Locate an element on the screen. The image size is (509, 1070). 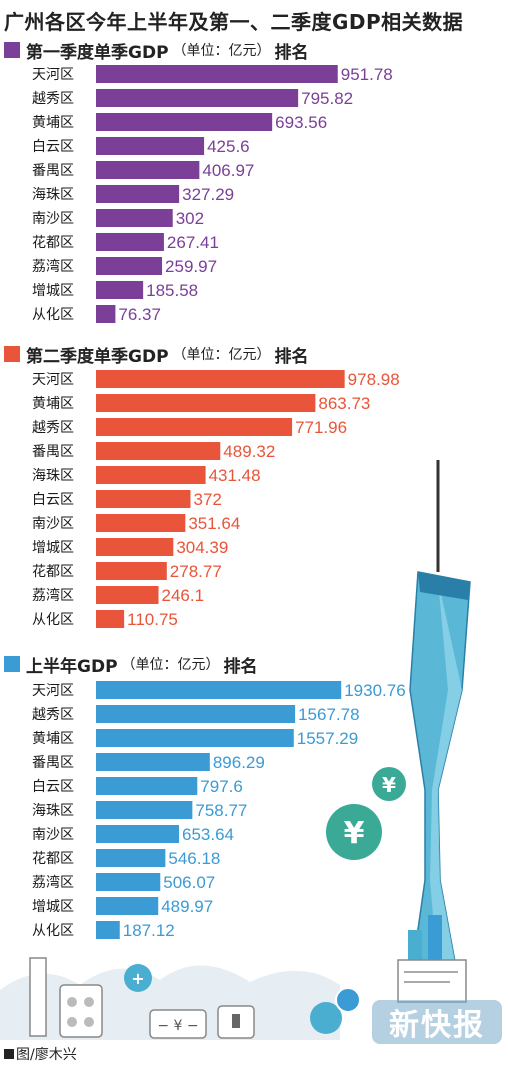
q2-category-label: 海珠区 is located at coordinates (53, 476).